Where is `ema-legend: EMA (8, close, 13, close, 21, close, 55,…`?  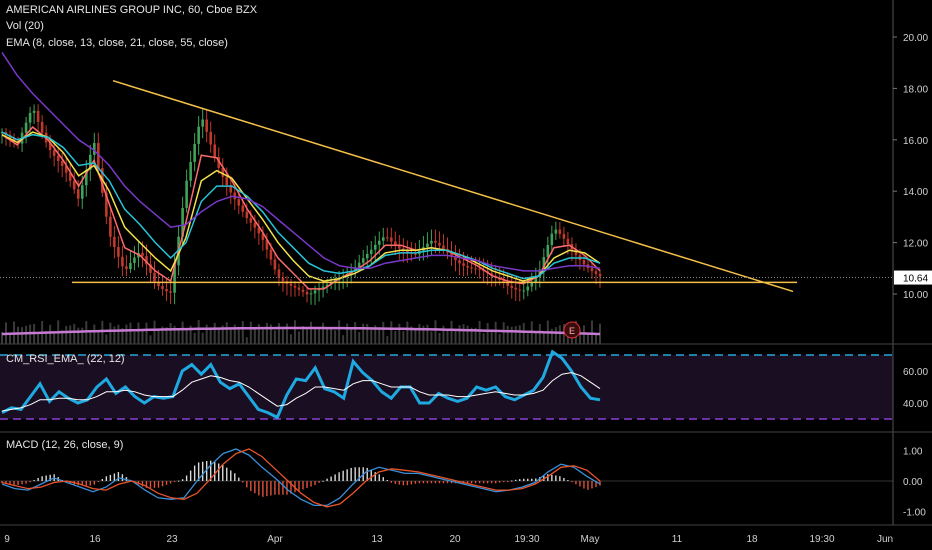 ema-legend: EMA (8, close, 13, close, 21, close, 55,… is located at coordinates (117, 43).